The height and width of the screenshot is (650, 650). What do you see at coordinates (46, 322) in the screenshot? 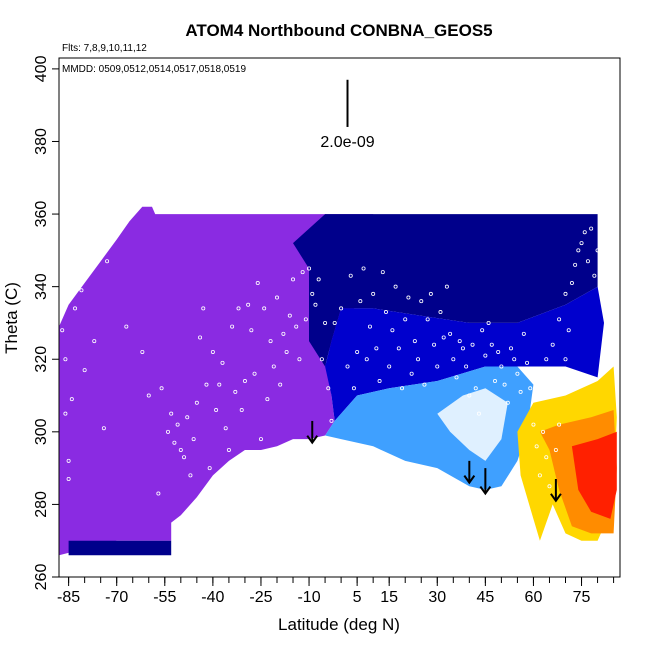
I see `y-axis: 260 280 300 320 340 360 380 400` at bounding box center [46, 322].